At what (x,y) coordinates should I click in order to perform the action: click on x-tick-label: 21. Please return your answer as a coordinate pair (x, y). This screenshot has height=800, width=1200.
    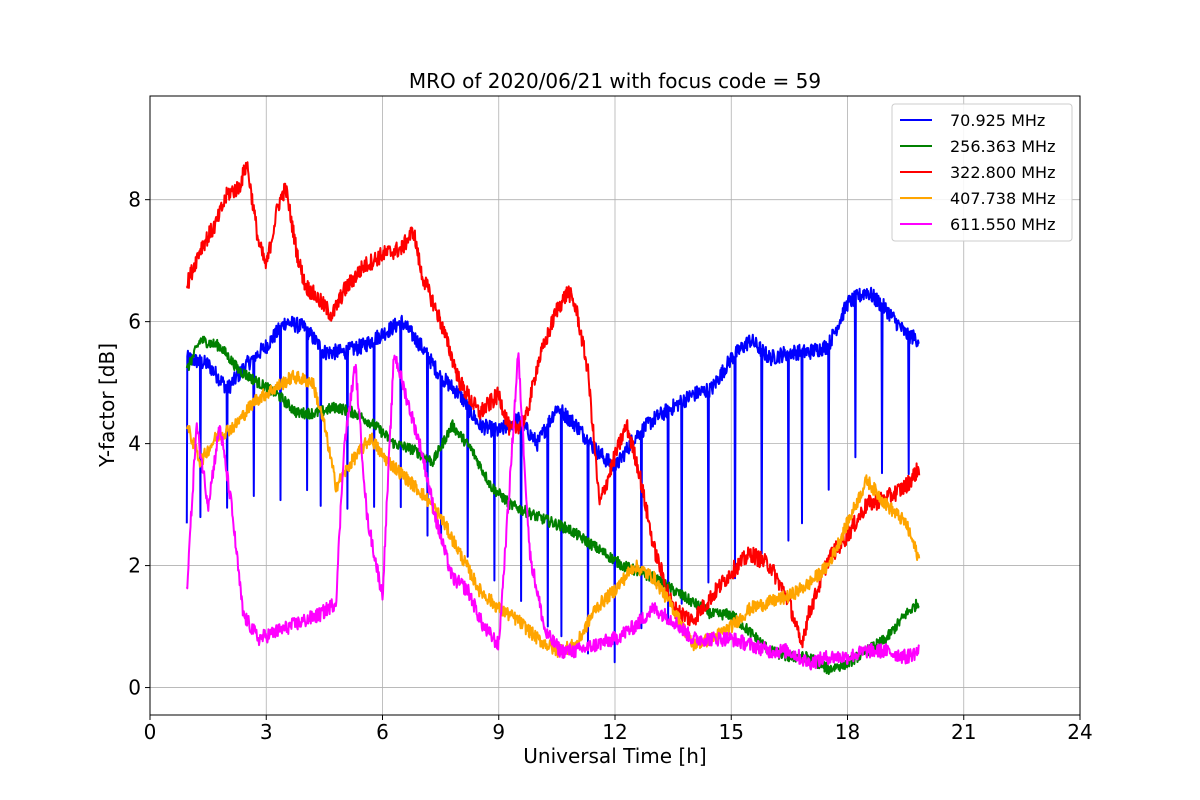
    Looking at the image, I should click on (963, 732).